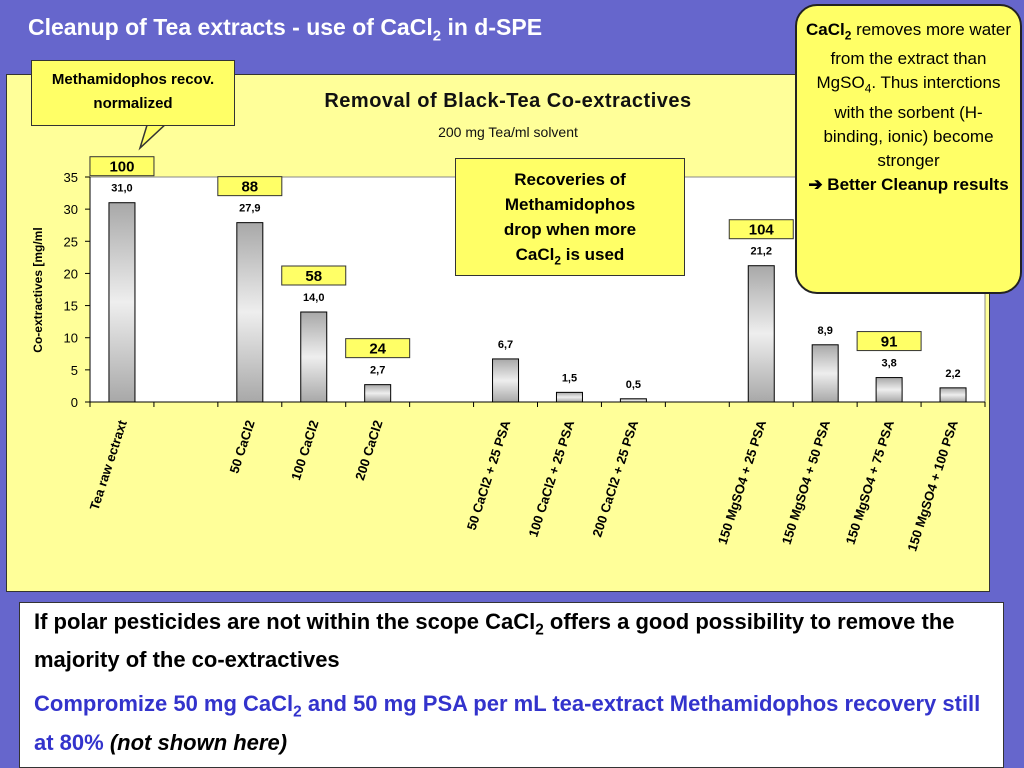 The width and height of the screenshot is (1024, 768). What do you see at coordinates (71, 306) in the screenshot?
I see `y-tick-label: 15` at bounding box center [71, 306].